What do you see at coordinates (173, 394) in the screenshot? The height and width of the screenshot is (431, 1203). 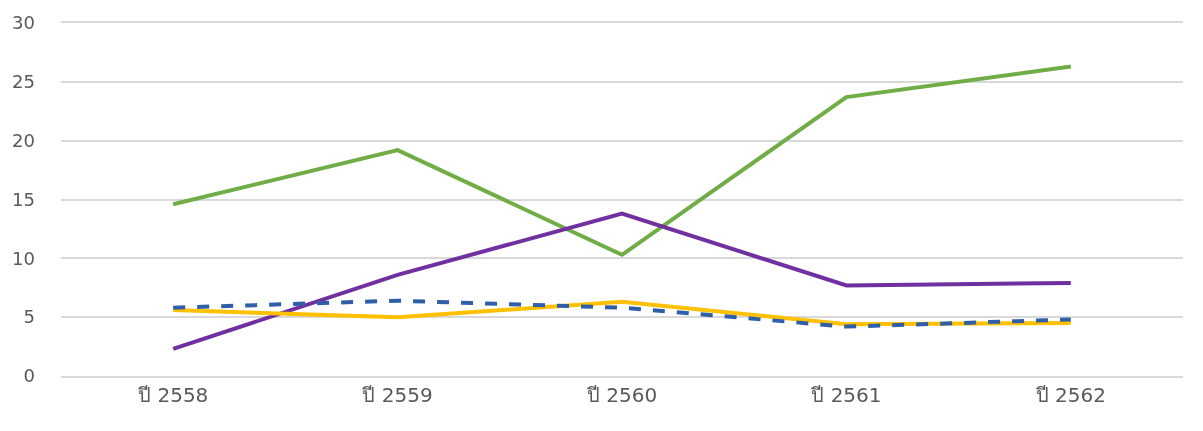 I see `x-tick-label: ปี 2558` at bounding box center [173, 394].